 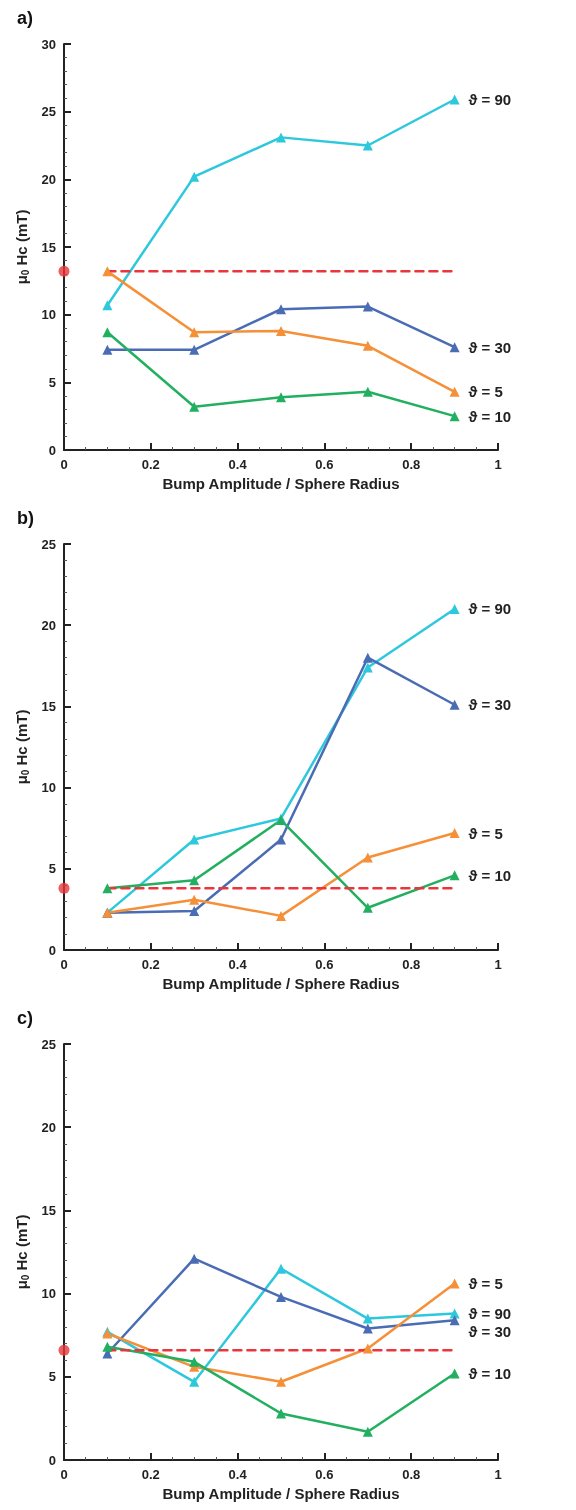 I want to click on y-tick-label: 30, so click(x=48, y=44).